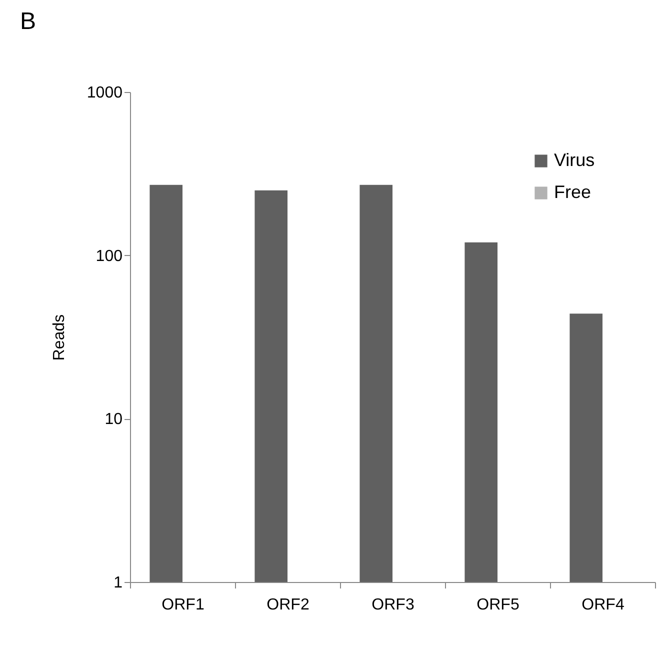 Image resolution: width=662 pixels, height=657 pixels. I want to click on y-axis-title: Reads, so click(59, 337).